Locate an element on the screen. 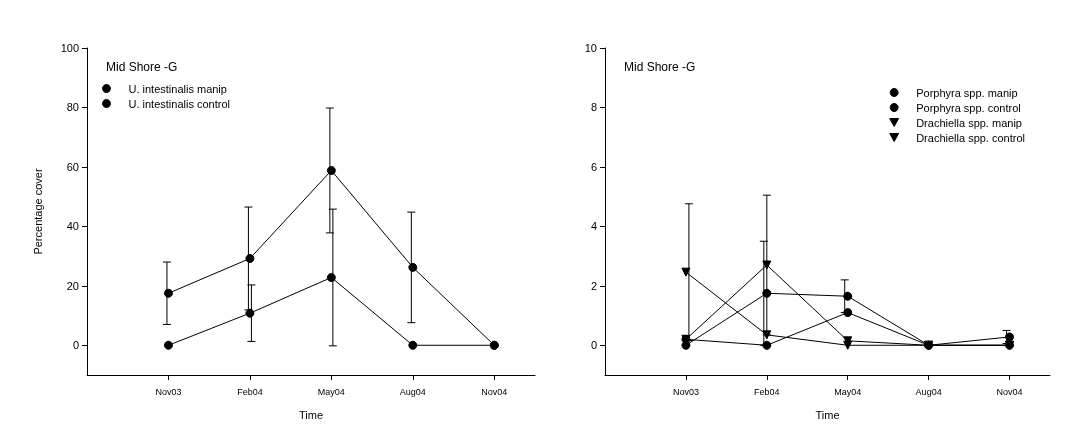 This screenshot has height=438, width=1083. legend-label: Porphyra spp. manip is located at coordinates (967, 92).